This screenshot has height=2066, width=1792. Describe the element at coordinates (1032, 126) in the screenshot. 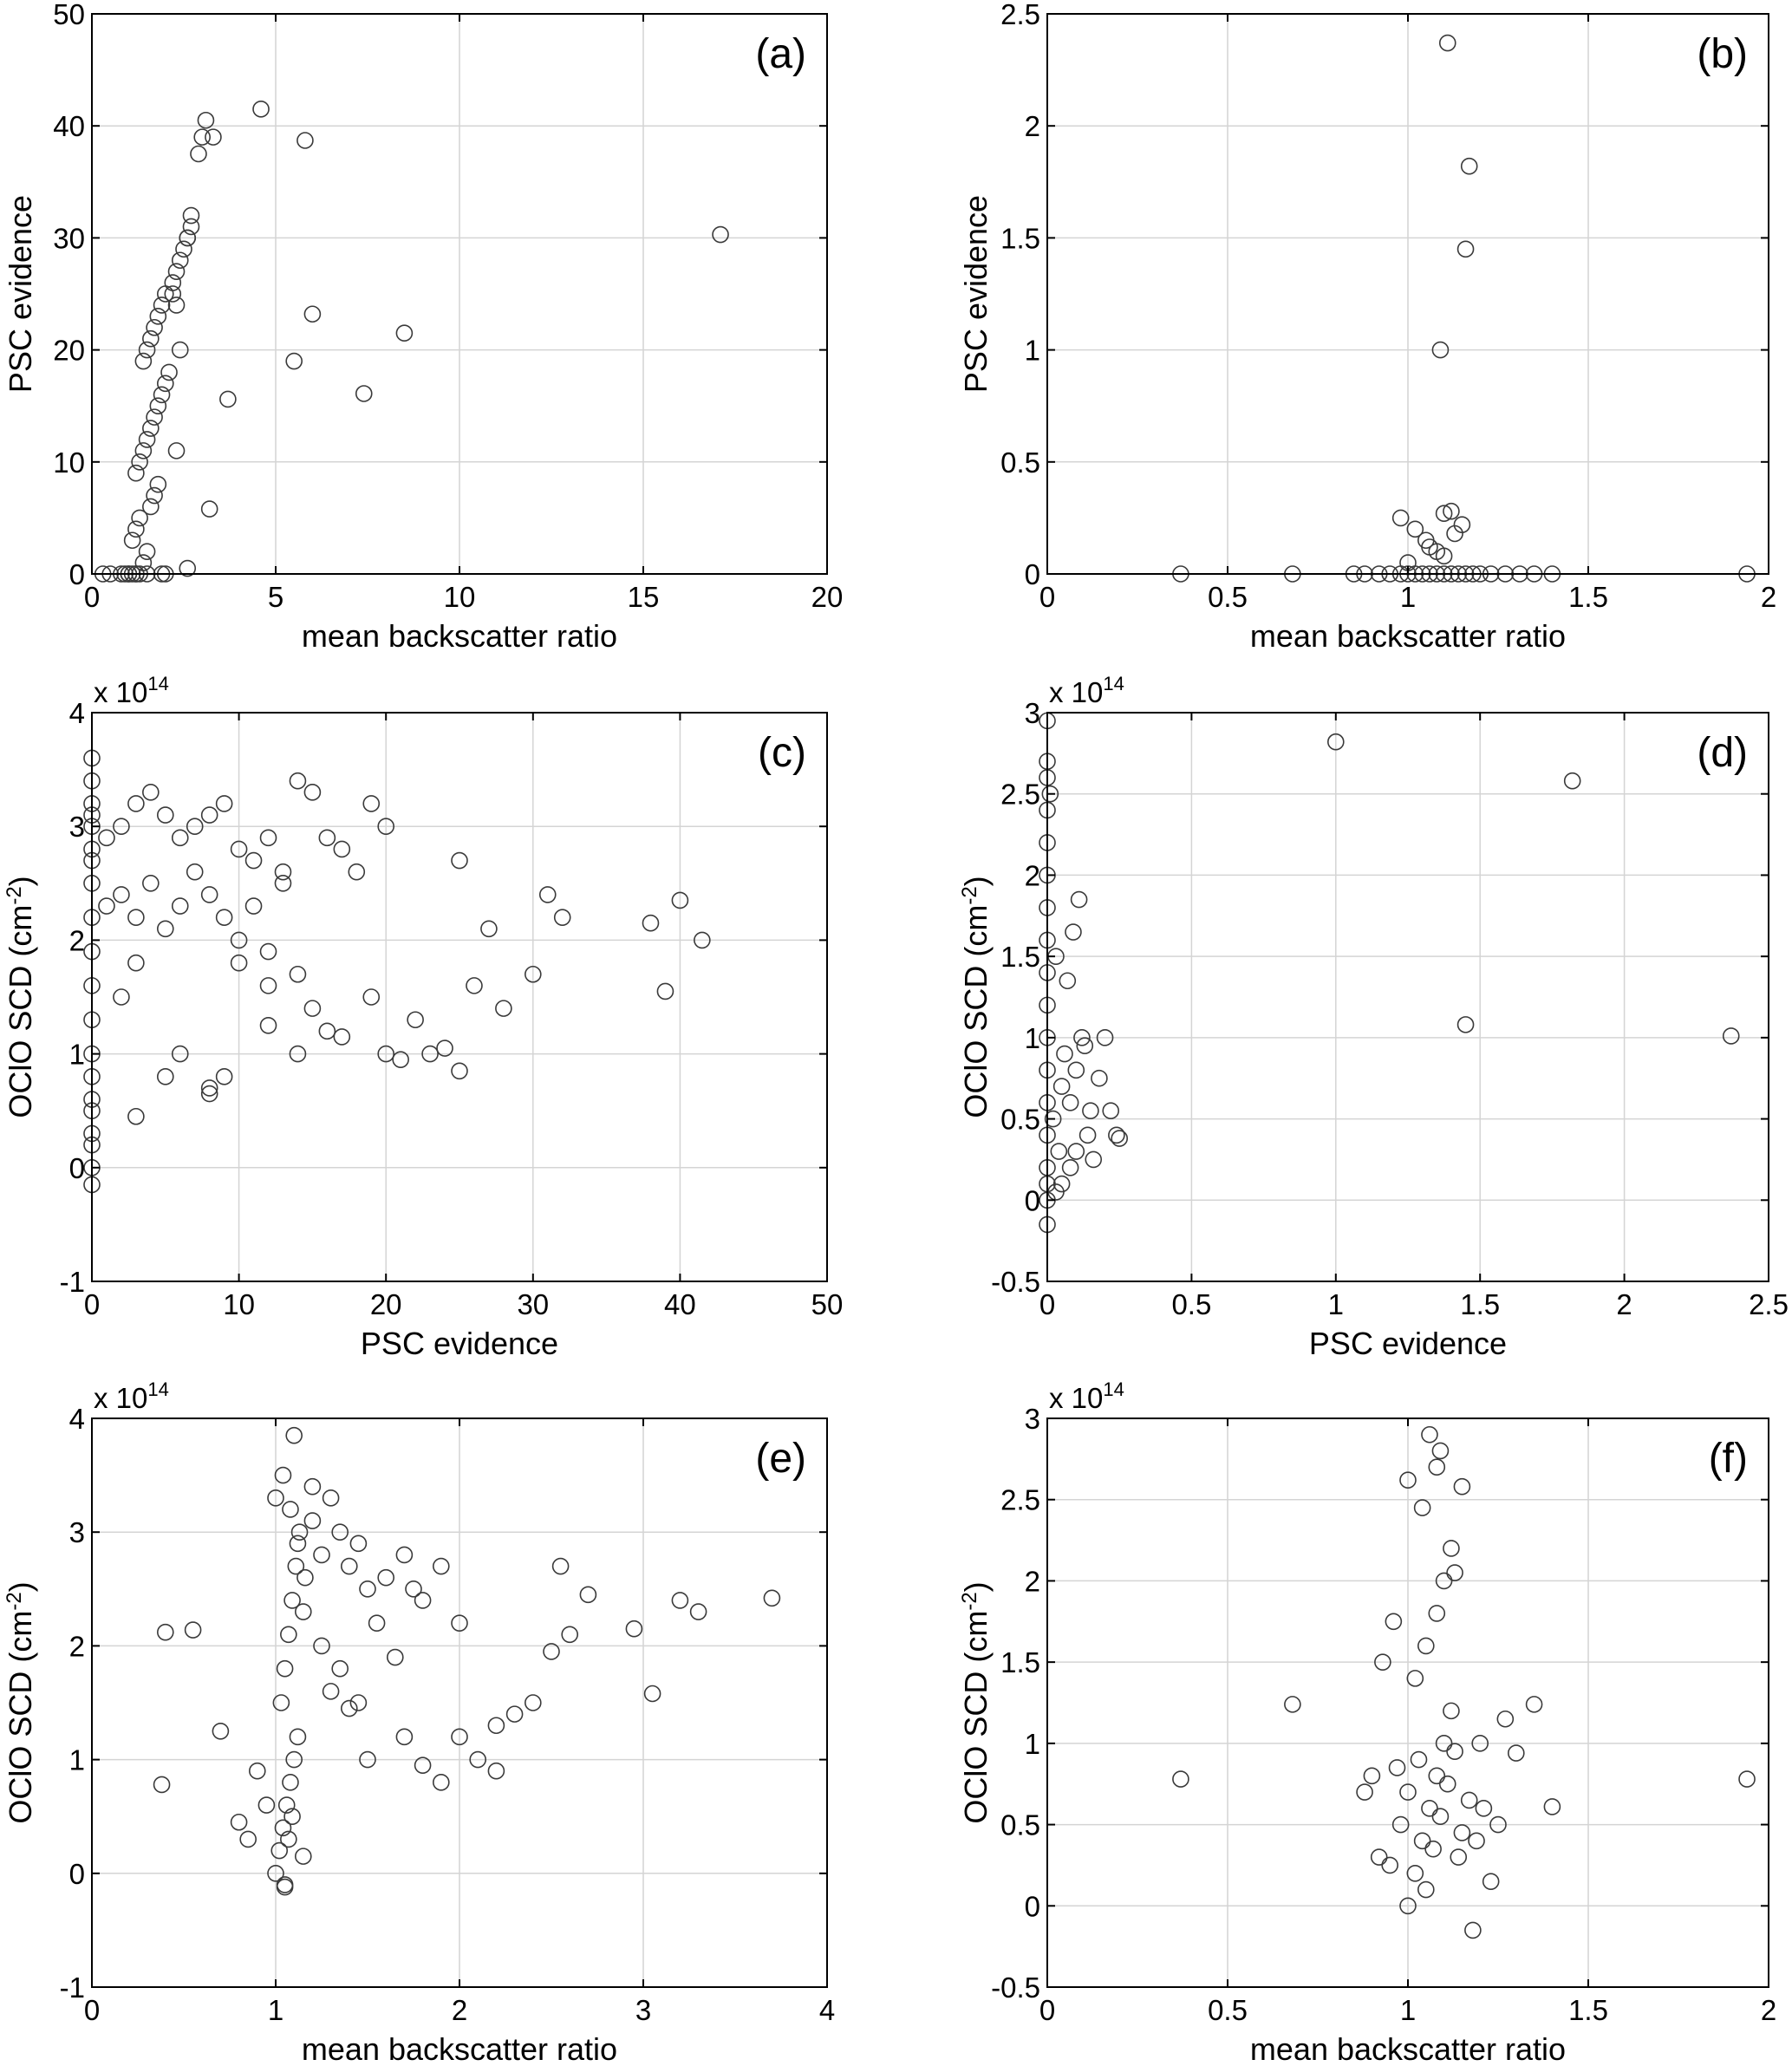

I see `y-tick-label: 2` at that location.